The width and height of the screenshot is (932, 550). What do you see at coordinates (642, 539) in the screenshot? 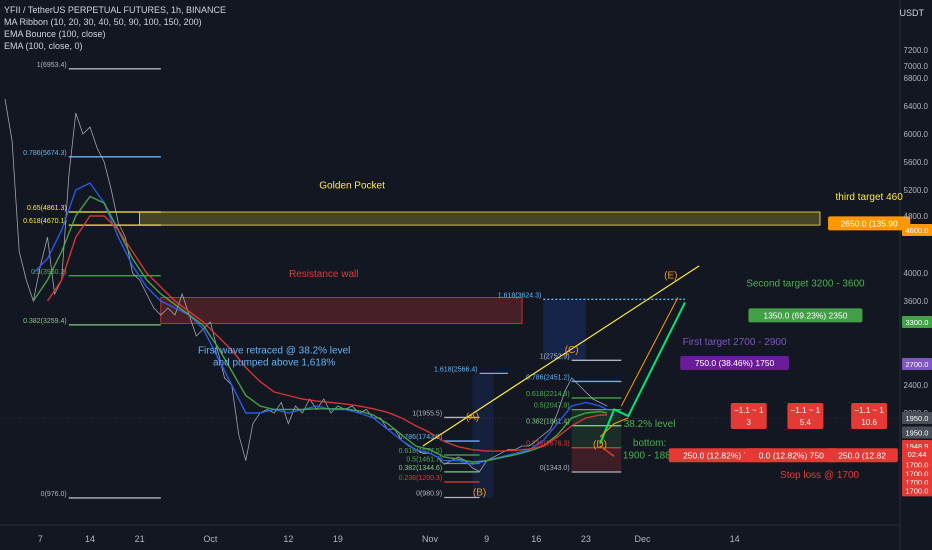
I see `x-tick-label: Dec` at bounding box center [642, 539].